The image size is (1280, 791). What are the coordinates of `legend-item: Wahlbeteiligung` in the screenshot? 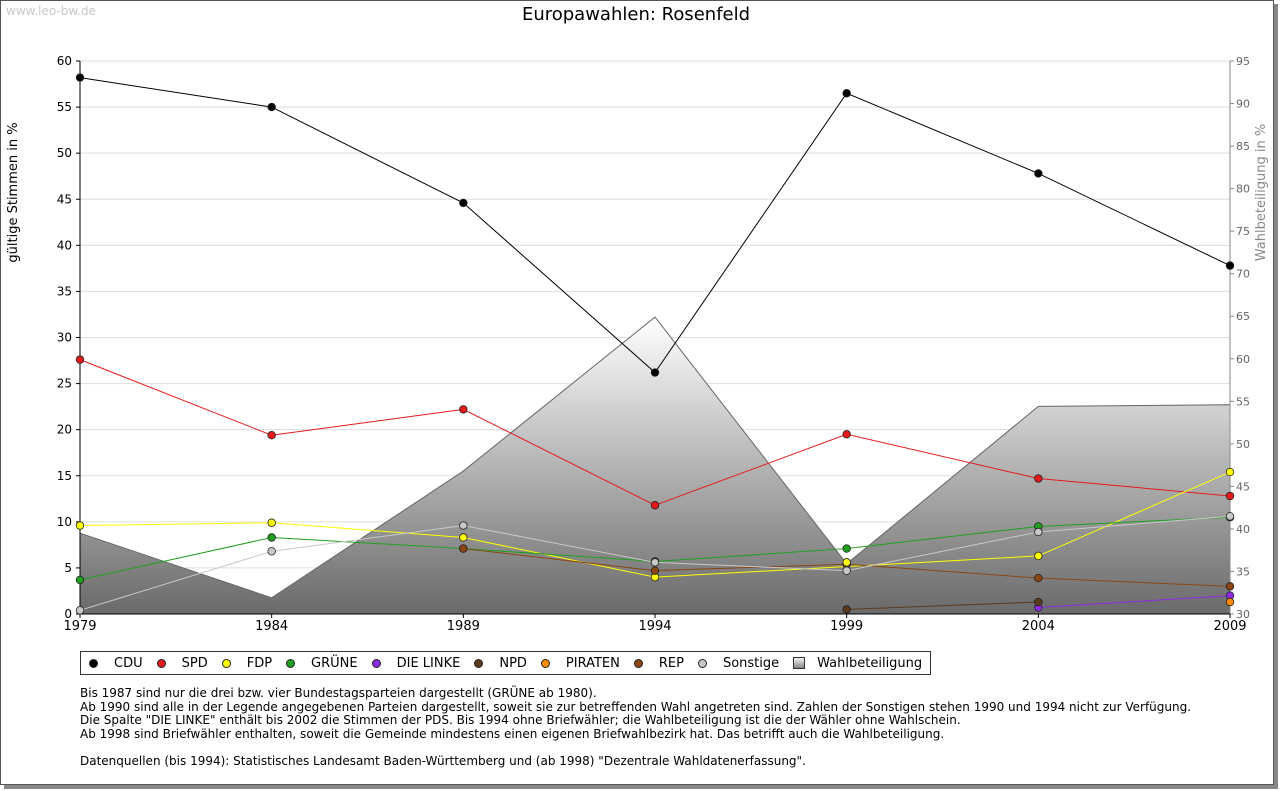 It's located at (857, 663).